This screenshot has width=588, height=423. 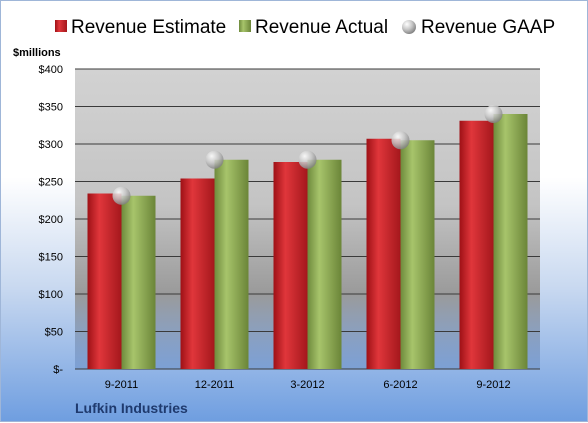 I want to click on legend-item-actual: Revenue Actual, so click(x=313, y=27).